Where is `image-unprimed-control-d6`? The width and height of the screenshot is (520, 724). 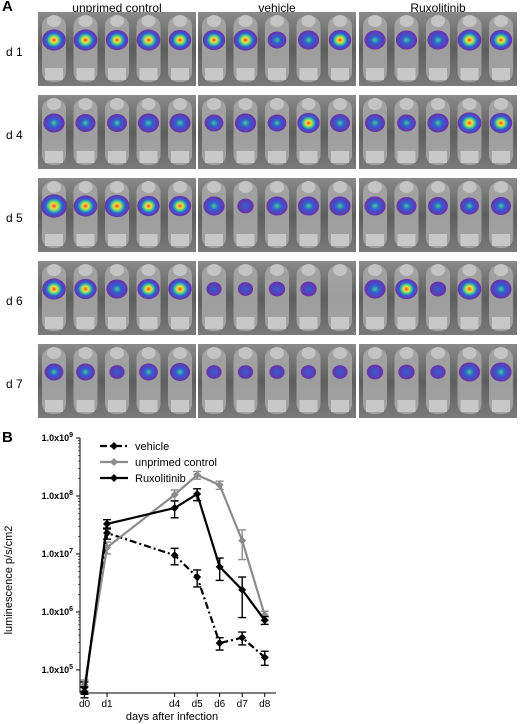
image-unprimed-control-d6 is located at coordinates (117, 298).